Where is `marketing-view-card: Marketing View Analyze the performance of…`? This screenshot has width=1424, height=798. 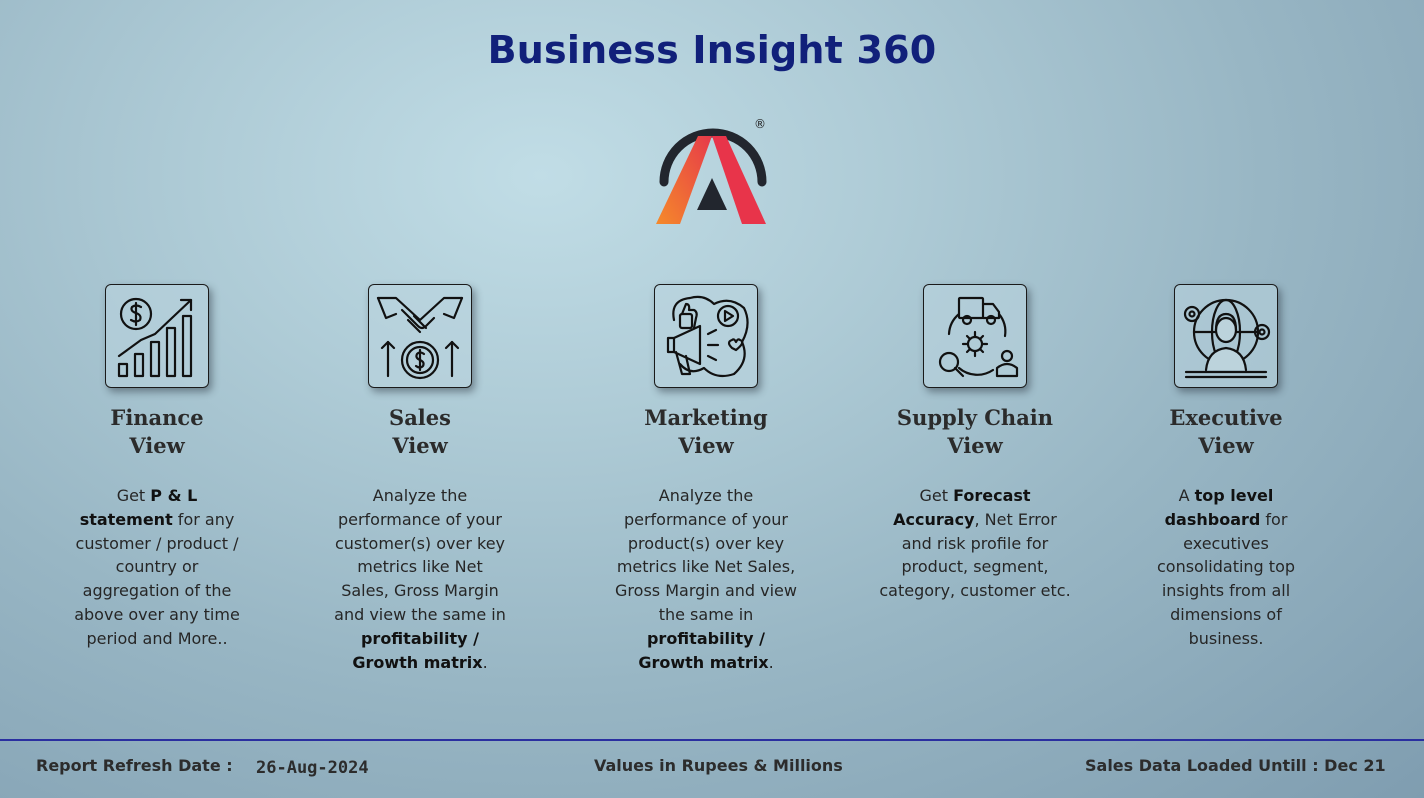
marketing-view-card: Marketing View Analyze the performance of… is located at coordinates (706, 479).